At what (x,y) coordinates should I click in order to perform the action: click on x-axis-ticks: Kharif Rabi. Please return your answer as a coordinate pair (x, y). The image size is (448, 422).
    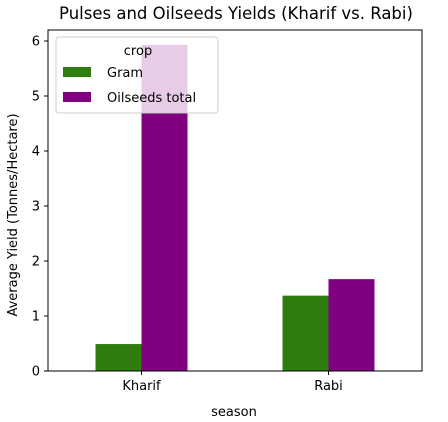
    Looking at the image, I should click on (232, 382).